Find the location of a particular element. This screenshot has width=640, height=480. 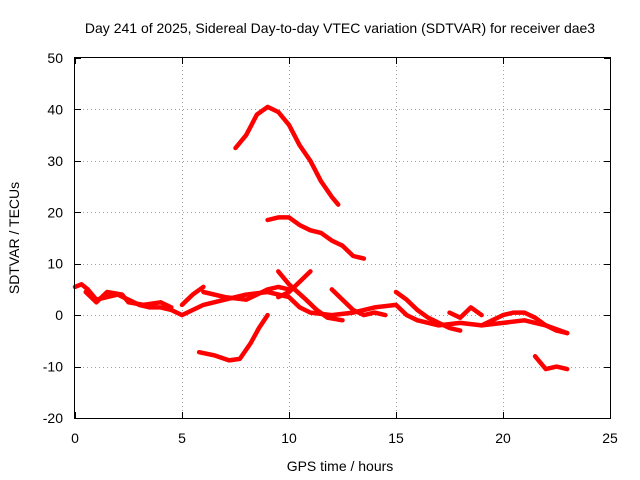

y-tick-label: -10 is located at coordinates (53, 367).